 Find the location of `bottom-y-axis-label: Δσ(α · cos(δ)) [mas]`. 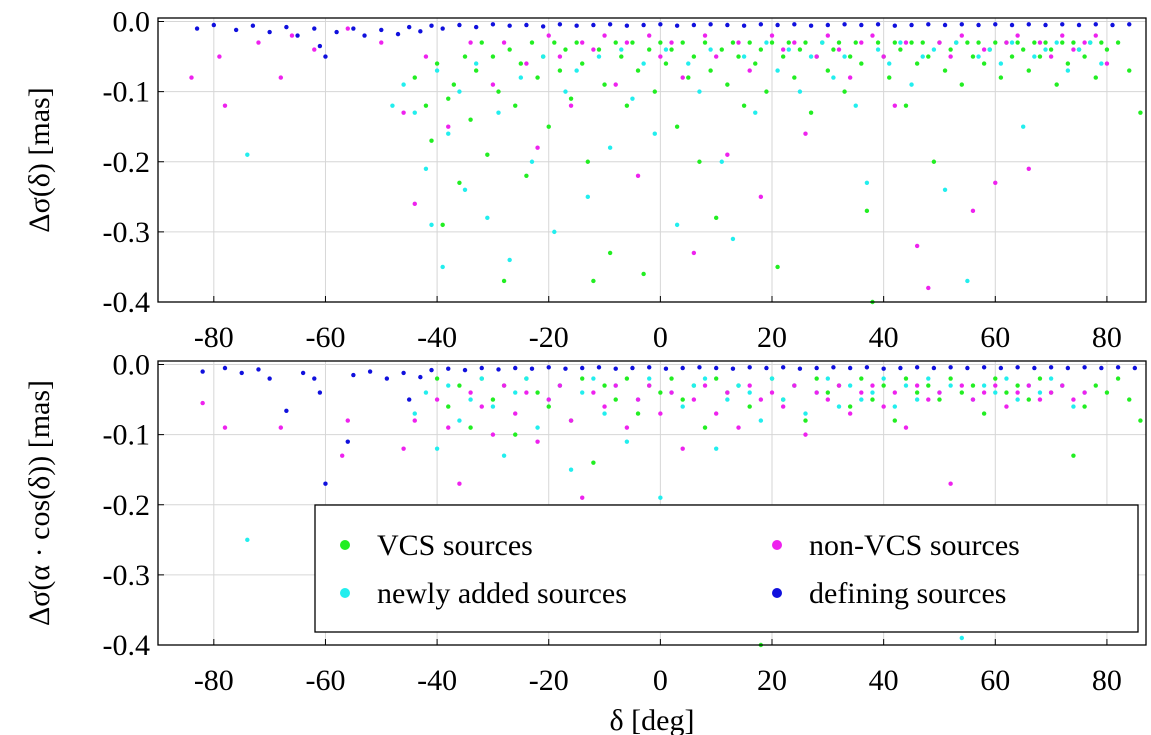

bottom-y-axis-label: Δσ(α · cos(δ)) [mas] is located at coordinates (39, 503).